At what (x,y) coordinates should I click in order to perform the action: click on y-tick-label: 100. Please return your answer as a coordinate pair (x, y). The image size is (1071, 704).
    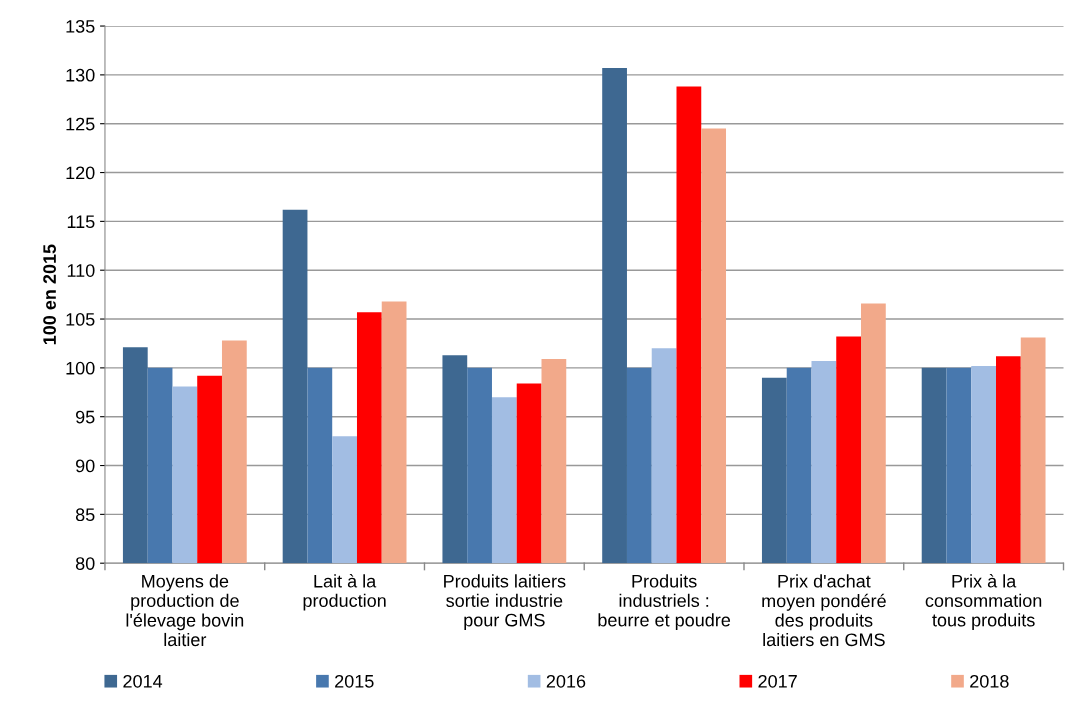
    Looking at the image, I should click on (80, 368).